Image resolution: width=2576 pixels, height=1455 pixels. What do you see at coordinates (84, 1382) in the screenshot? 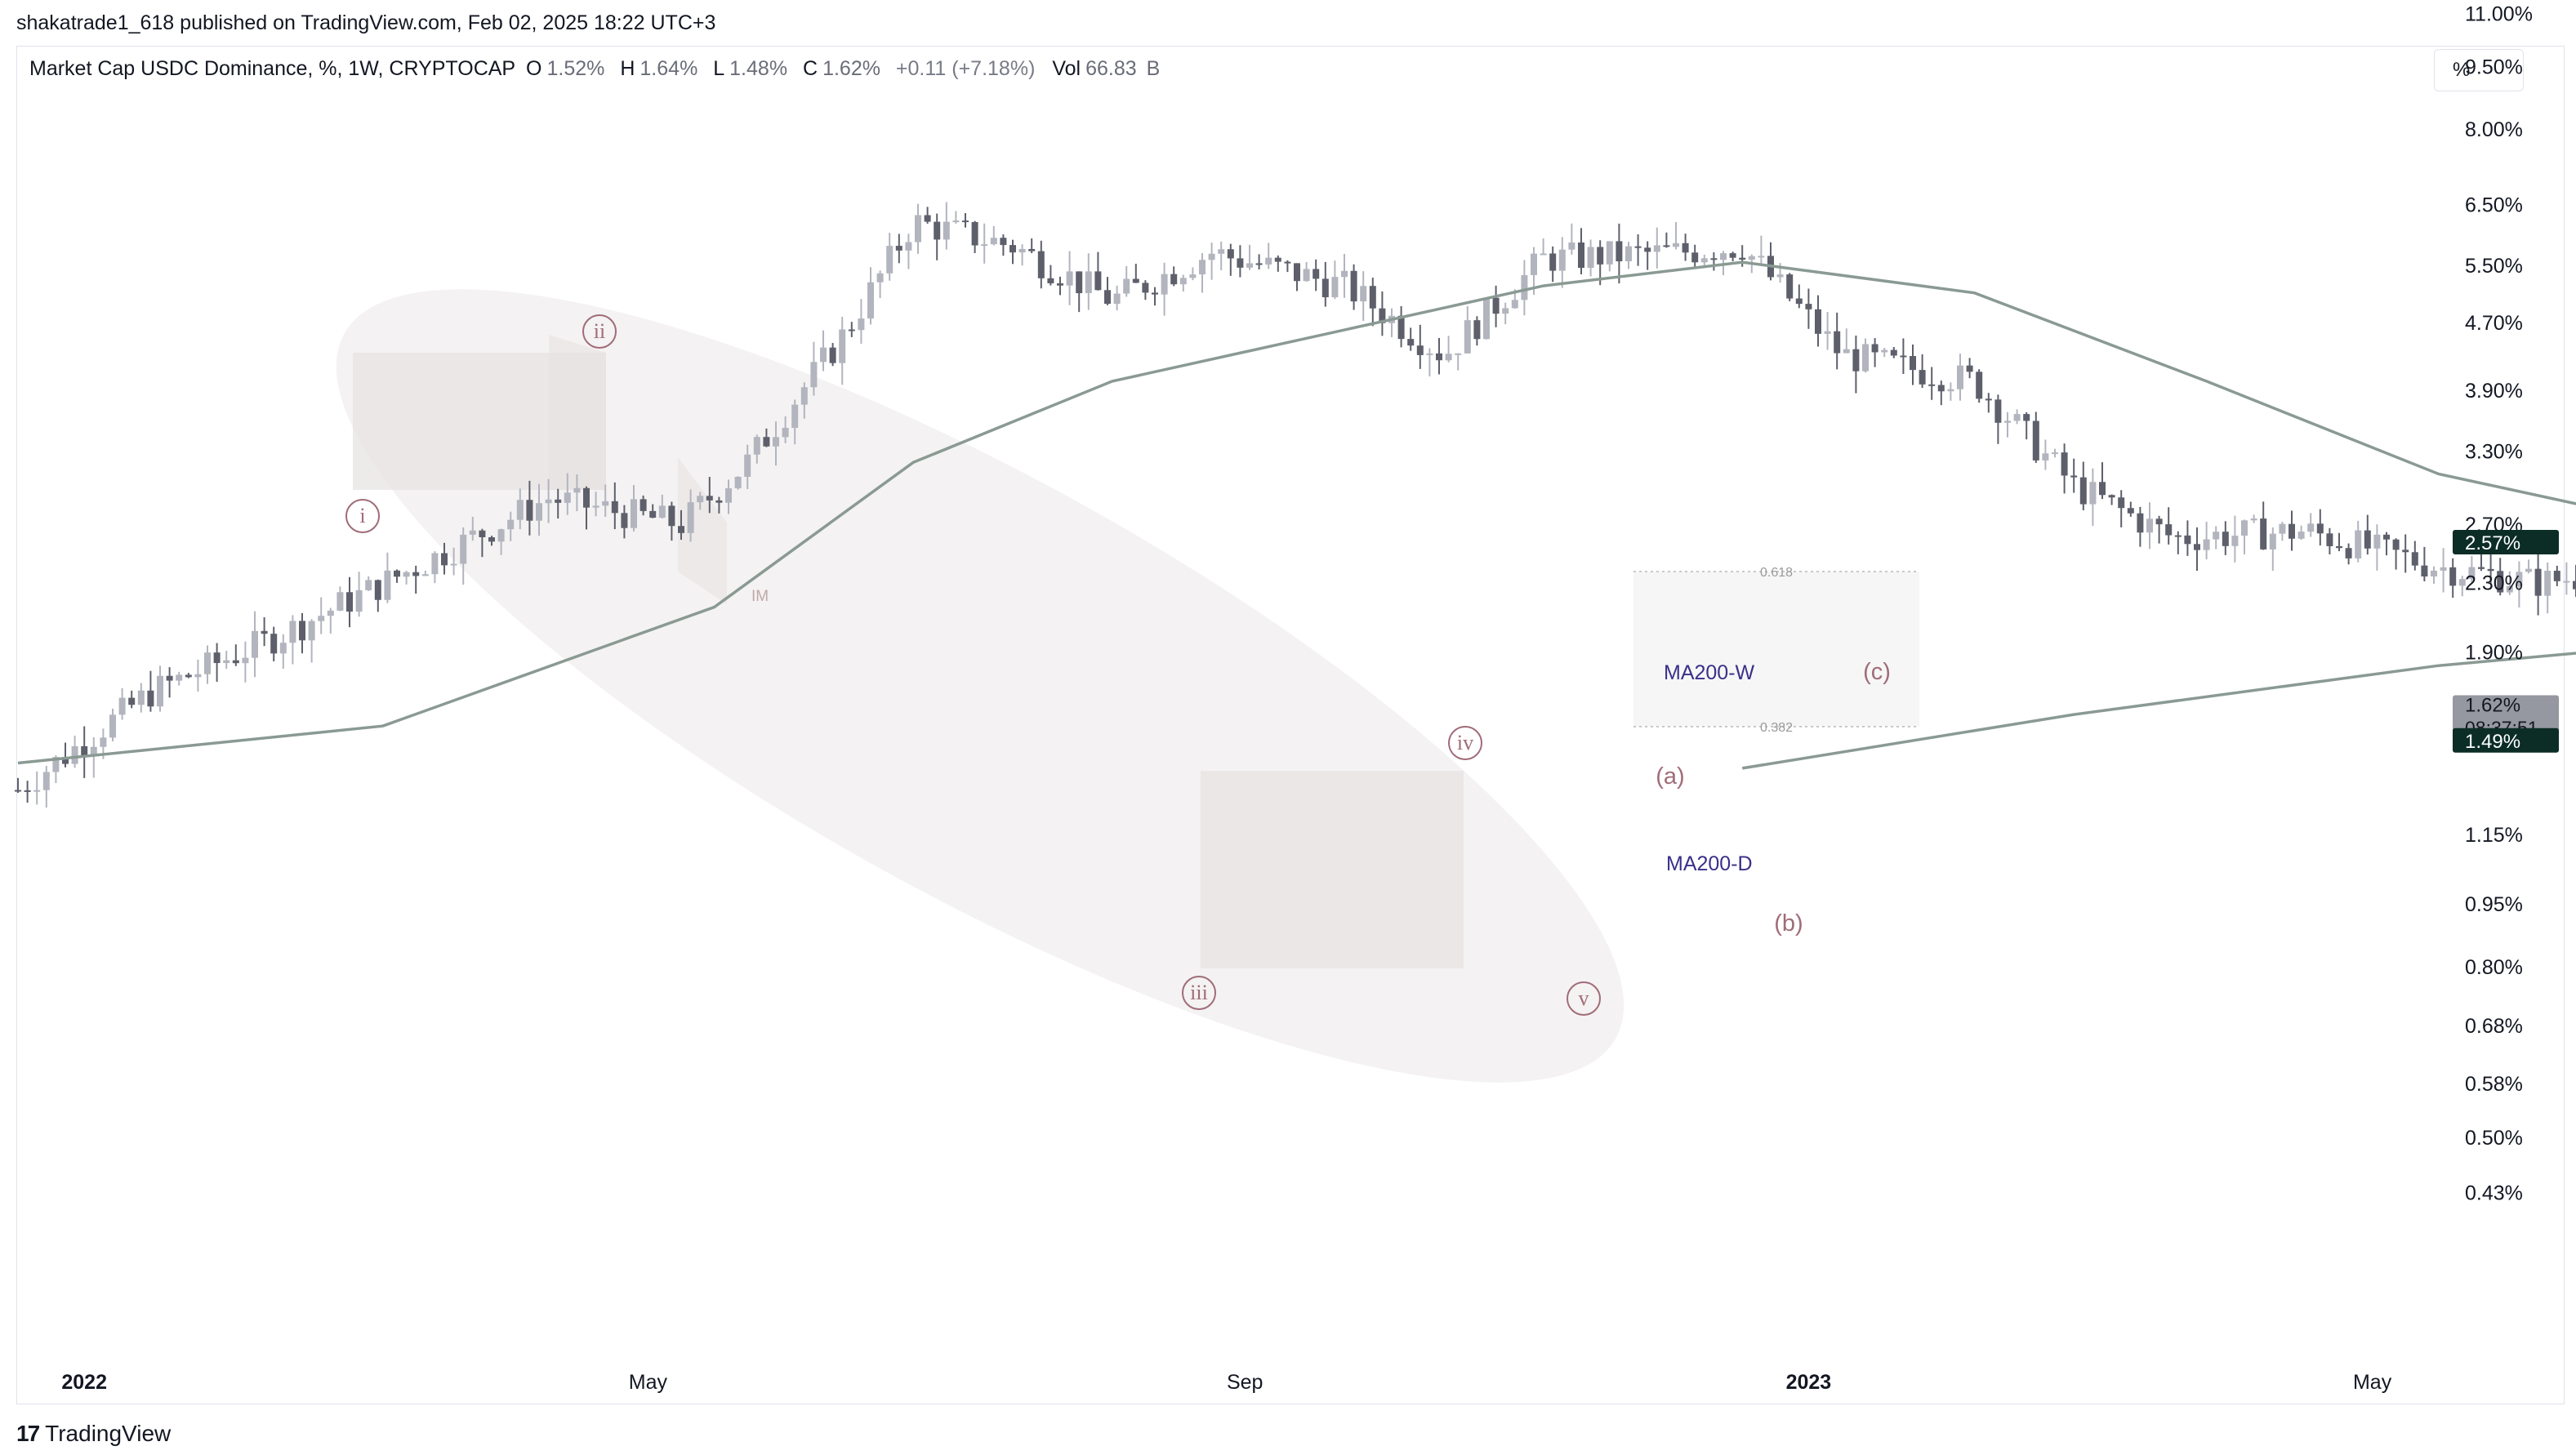
I see `x-tick-label: 2022` at bounding box center [84, 1382].